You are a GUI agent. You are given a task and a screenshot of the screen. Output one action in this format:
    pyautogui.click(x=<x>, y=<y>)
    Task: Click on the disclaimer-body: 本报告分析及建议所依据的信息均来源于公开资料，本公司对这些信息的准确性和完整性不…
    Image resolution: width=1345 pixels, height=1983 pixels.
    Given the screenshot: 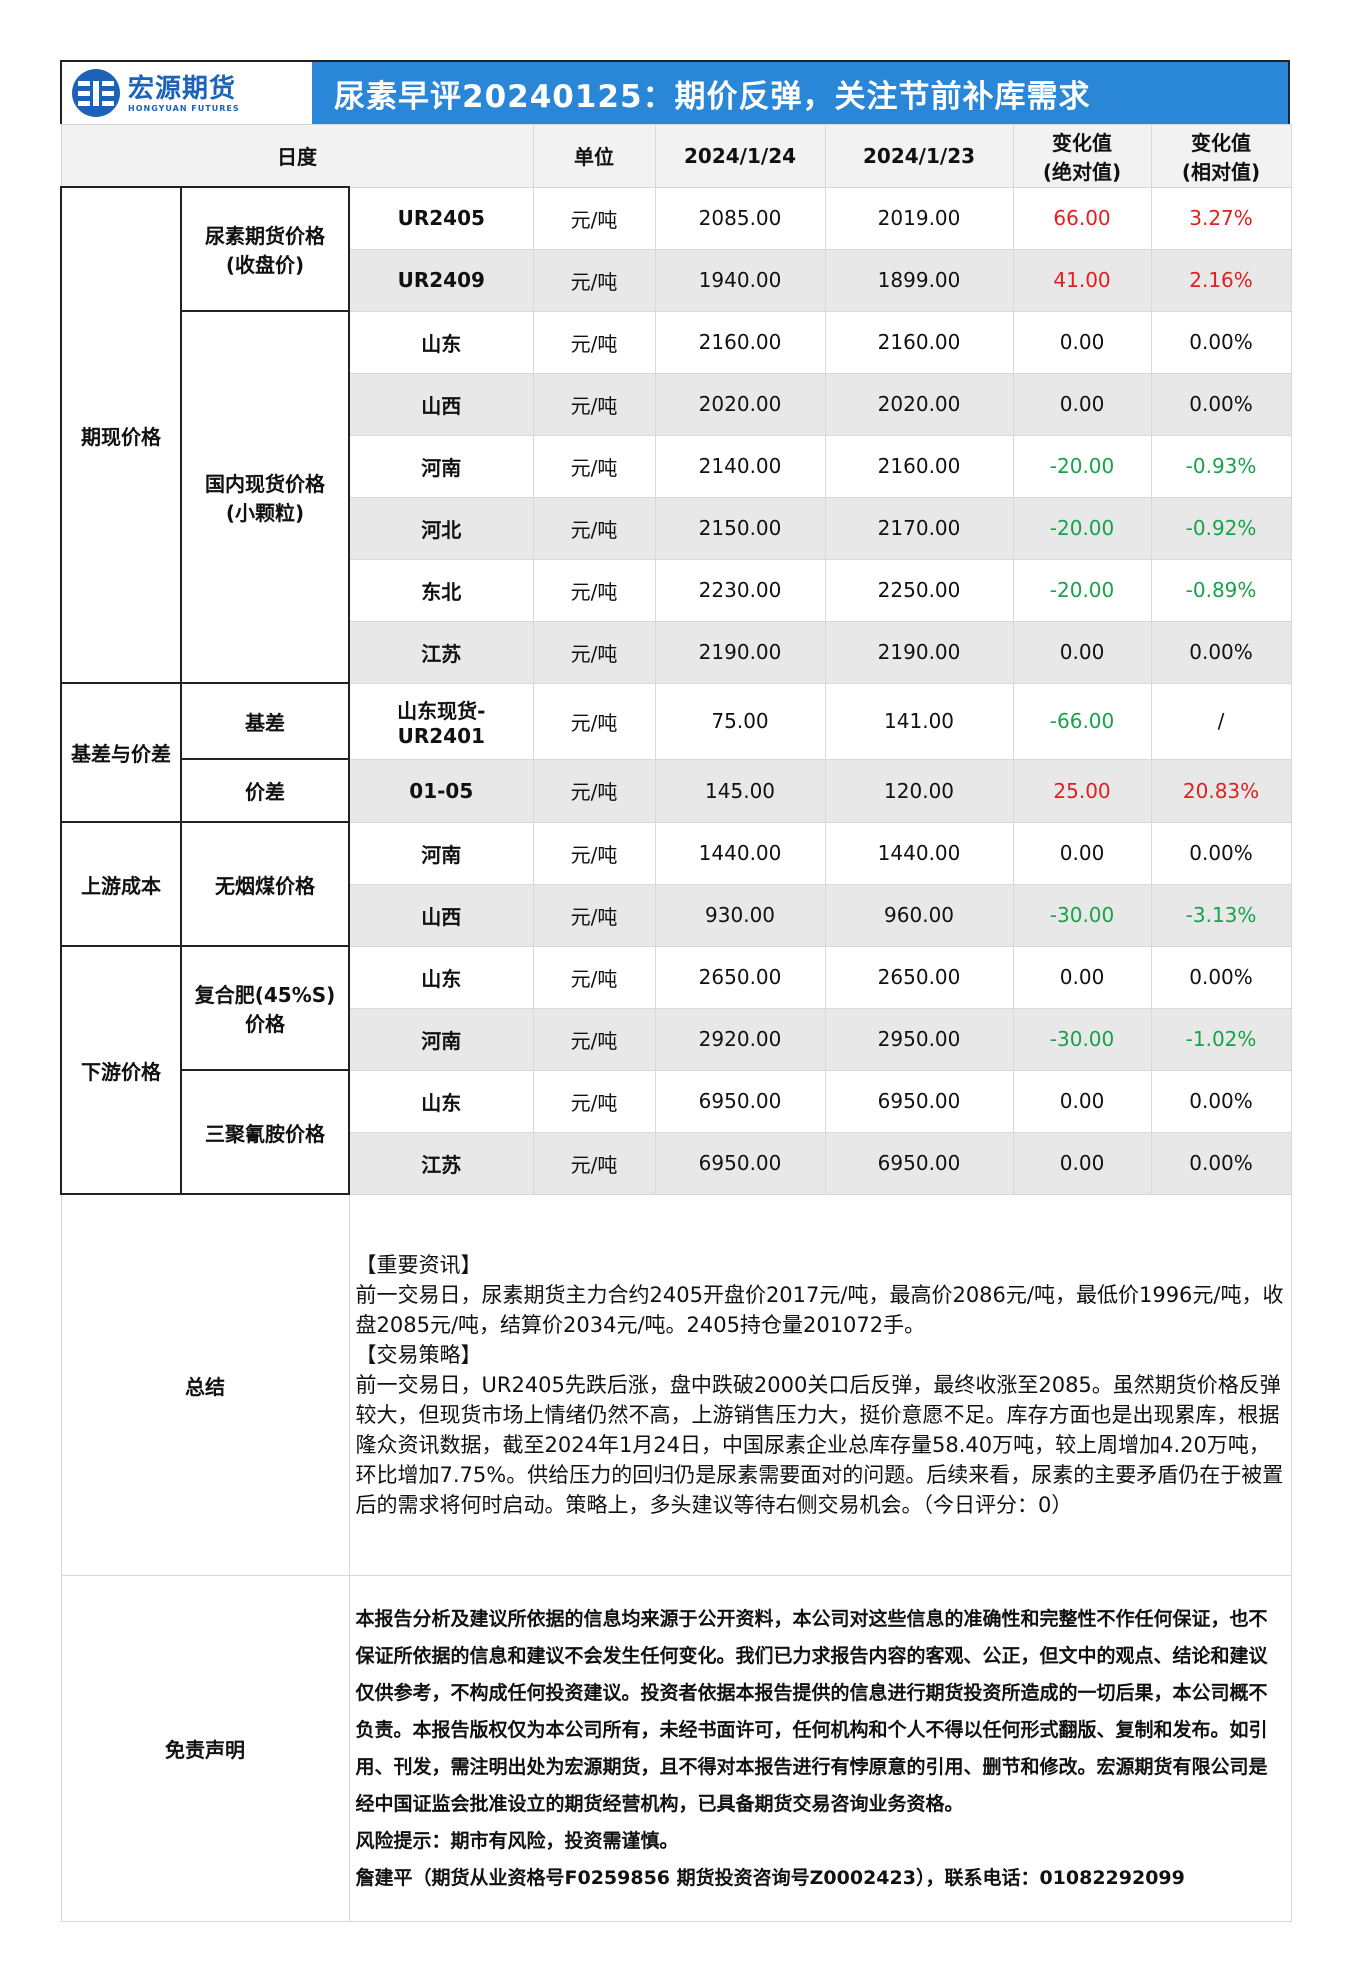 What is the action you would take?
    pyautogui.click(x=811, y=1711)
    